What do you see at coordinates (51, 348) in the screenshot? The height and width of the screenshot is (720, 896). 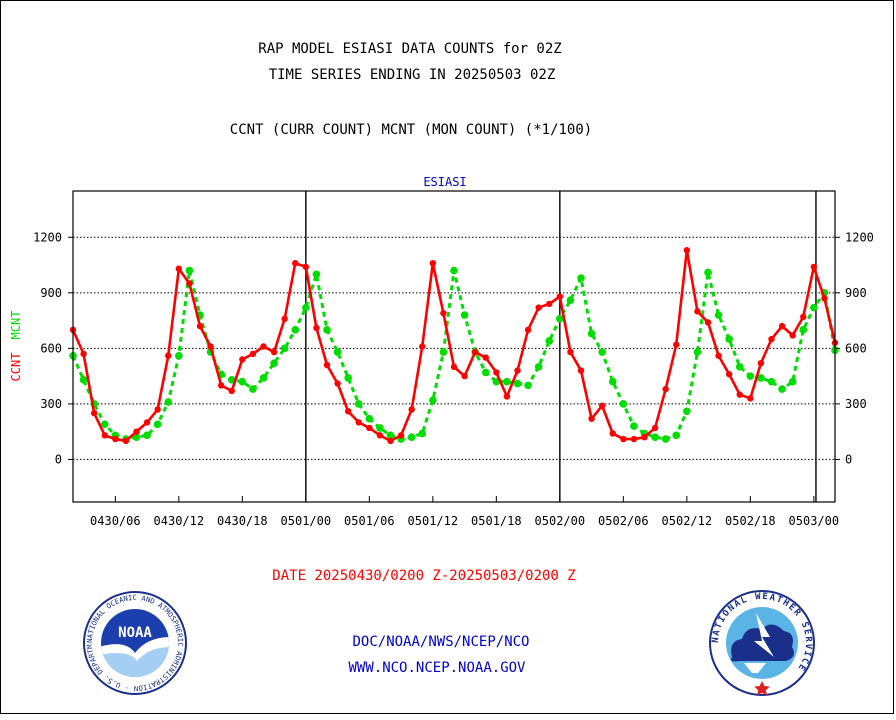 I see `y-tick-label-left: 600` at bounding box center [51, 348].